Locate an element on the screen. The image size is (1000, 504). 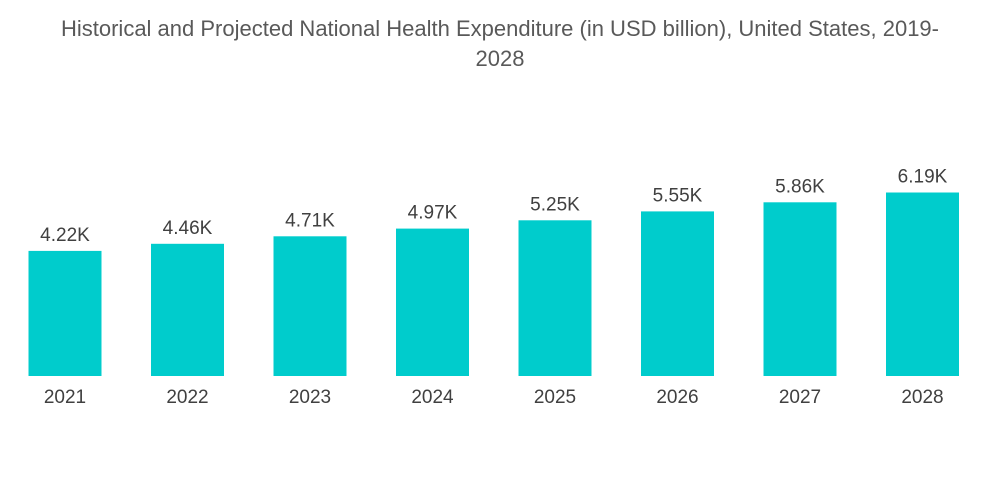
x-tick-label-2022: 2022 is located at coordinates (187, 397).